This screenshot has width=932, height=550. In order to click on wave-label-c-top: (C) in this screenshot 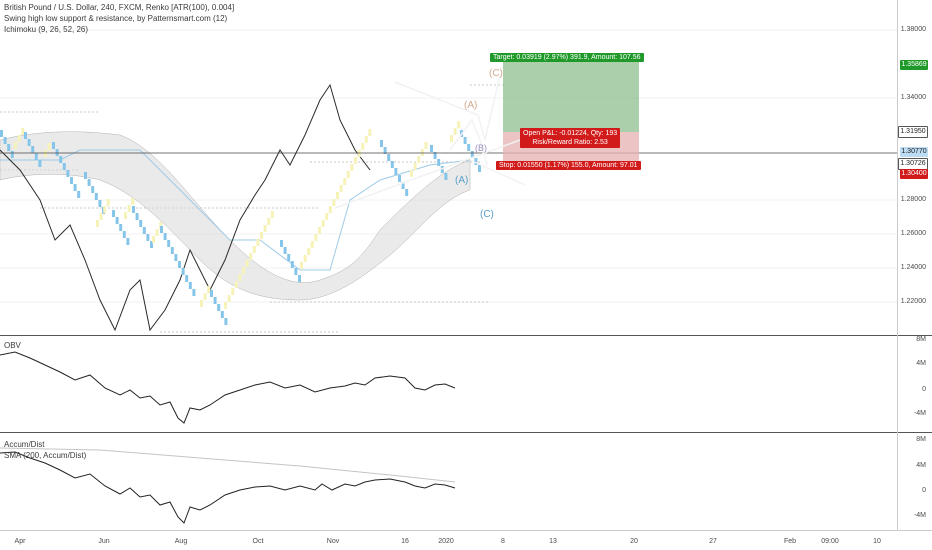, I will do `click(496, 73)`.